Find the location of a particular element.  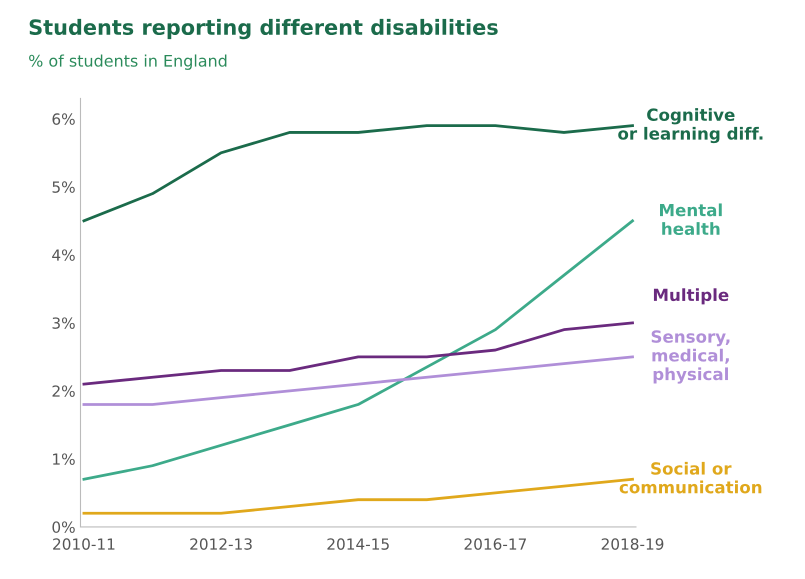

series-label: Cognitive or learning diff. is located at coordinates (690, 126).